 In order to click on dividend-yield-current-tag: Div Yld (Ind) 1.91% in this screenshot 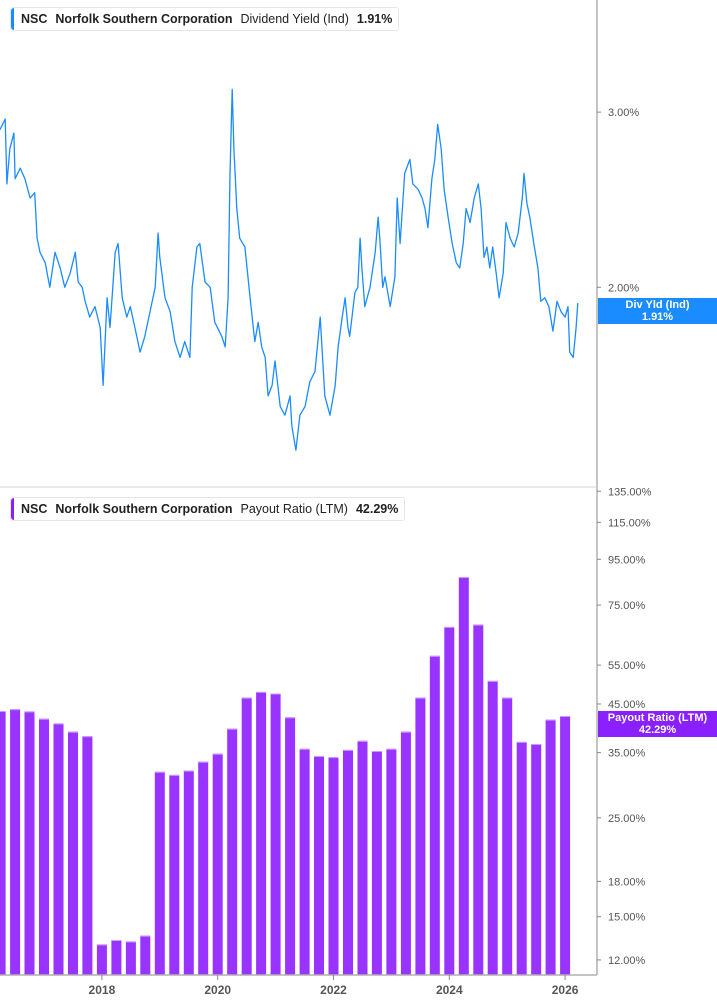, I will do `click(657, 311)`.